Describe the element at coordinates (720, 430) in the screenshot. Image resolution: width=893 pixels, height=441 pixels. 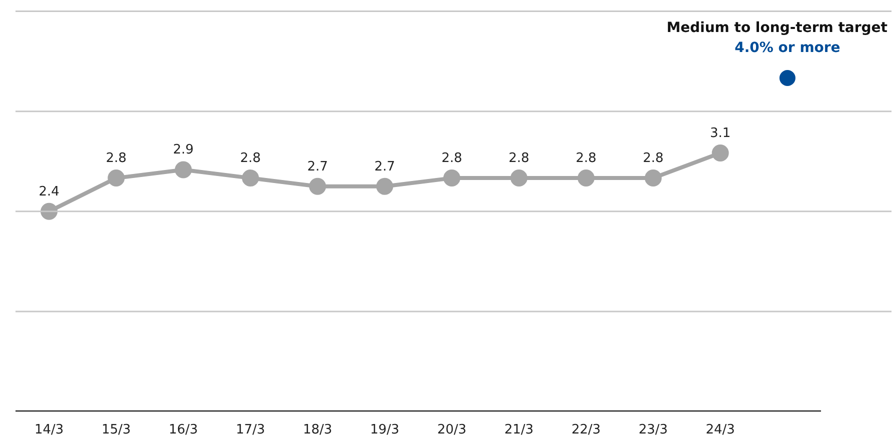
I see `x-tick-label: 24/3` at that location.